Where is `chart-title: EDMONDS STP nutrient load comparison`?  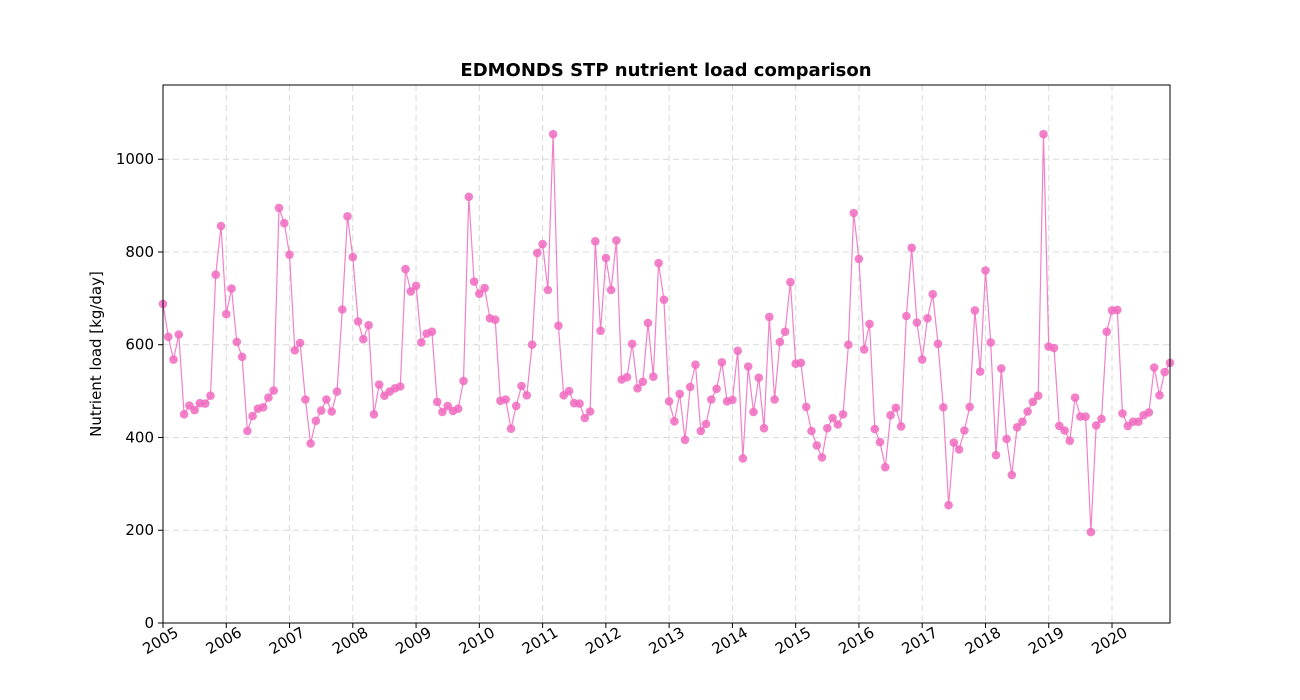
chart-title: EDMONDS STP nutrient load comparison is located at coordinates (665, 70).